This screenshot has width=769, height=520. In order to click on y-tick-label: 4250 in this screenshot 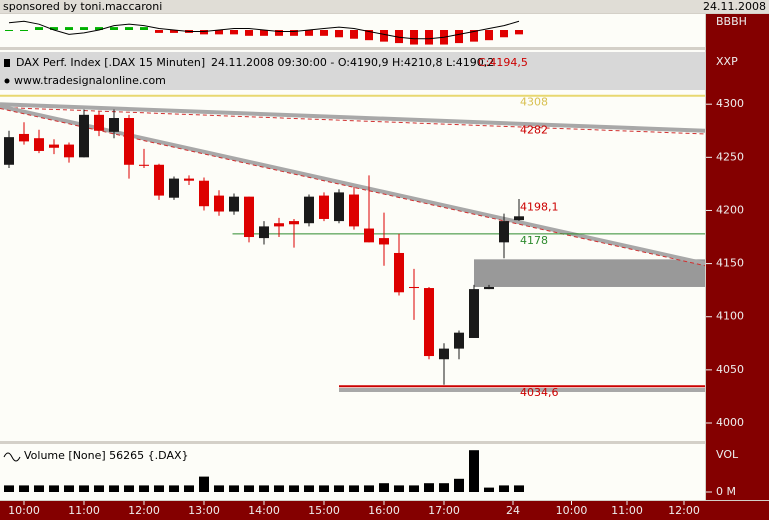, I will do `click(730, 156)`.